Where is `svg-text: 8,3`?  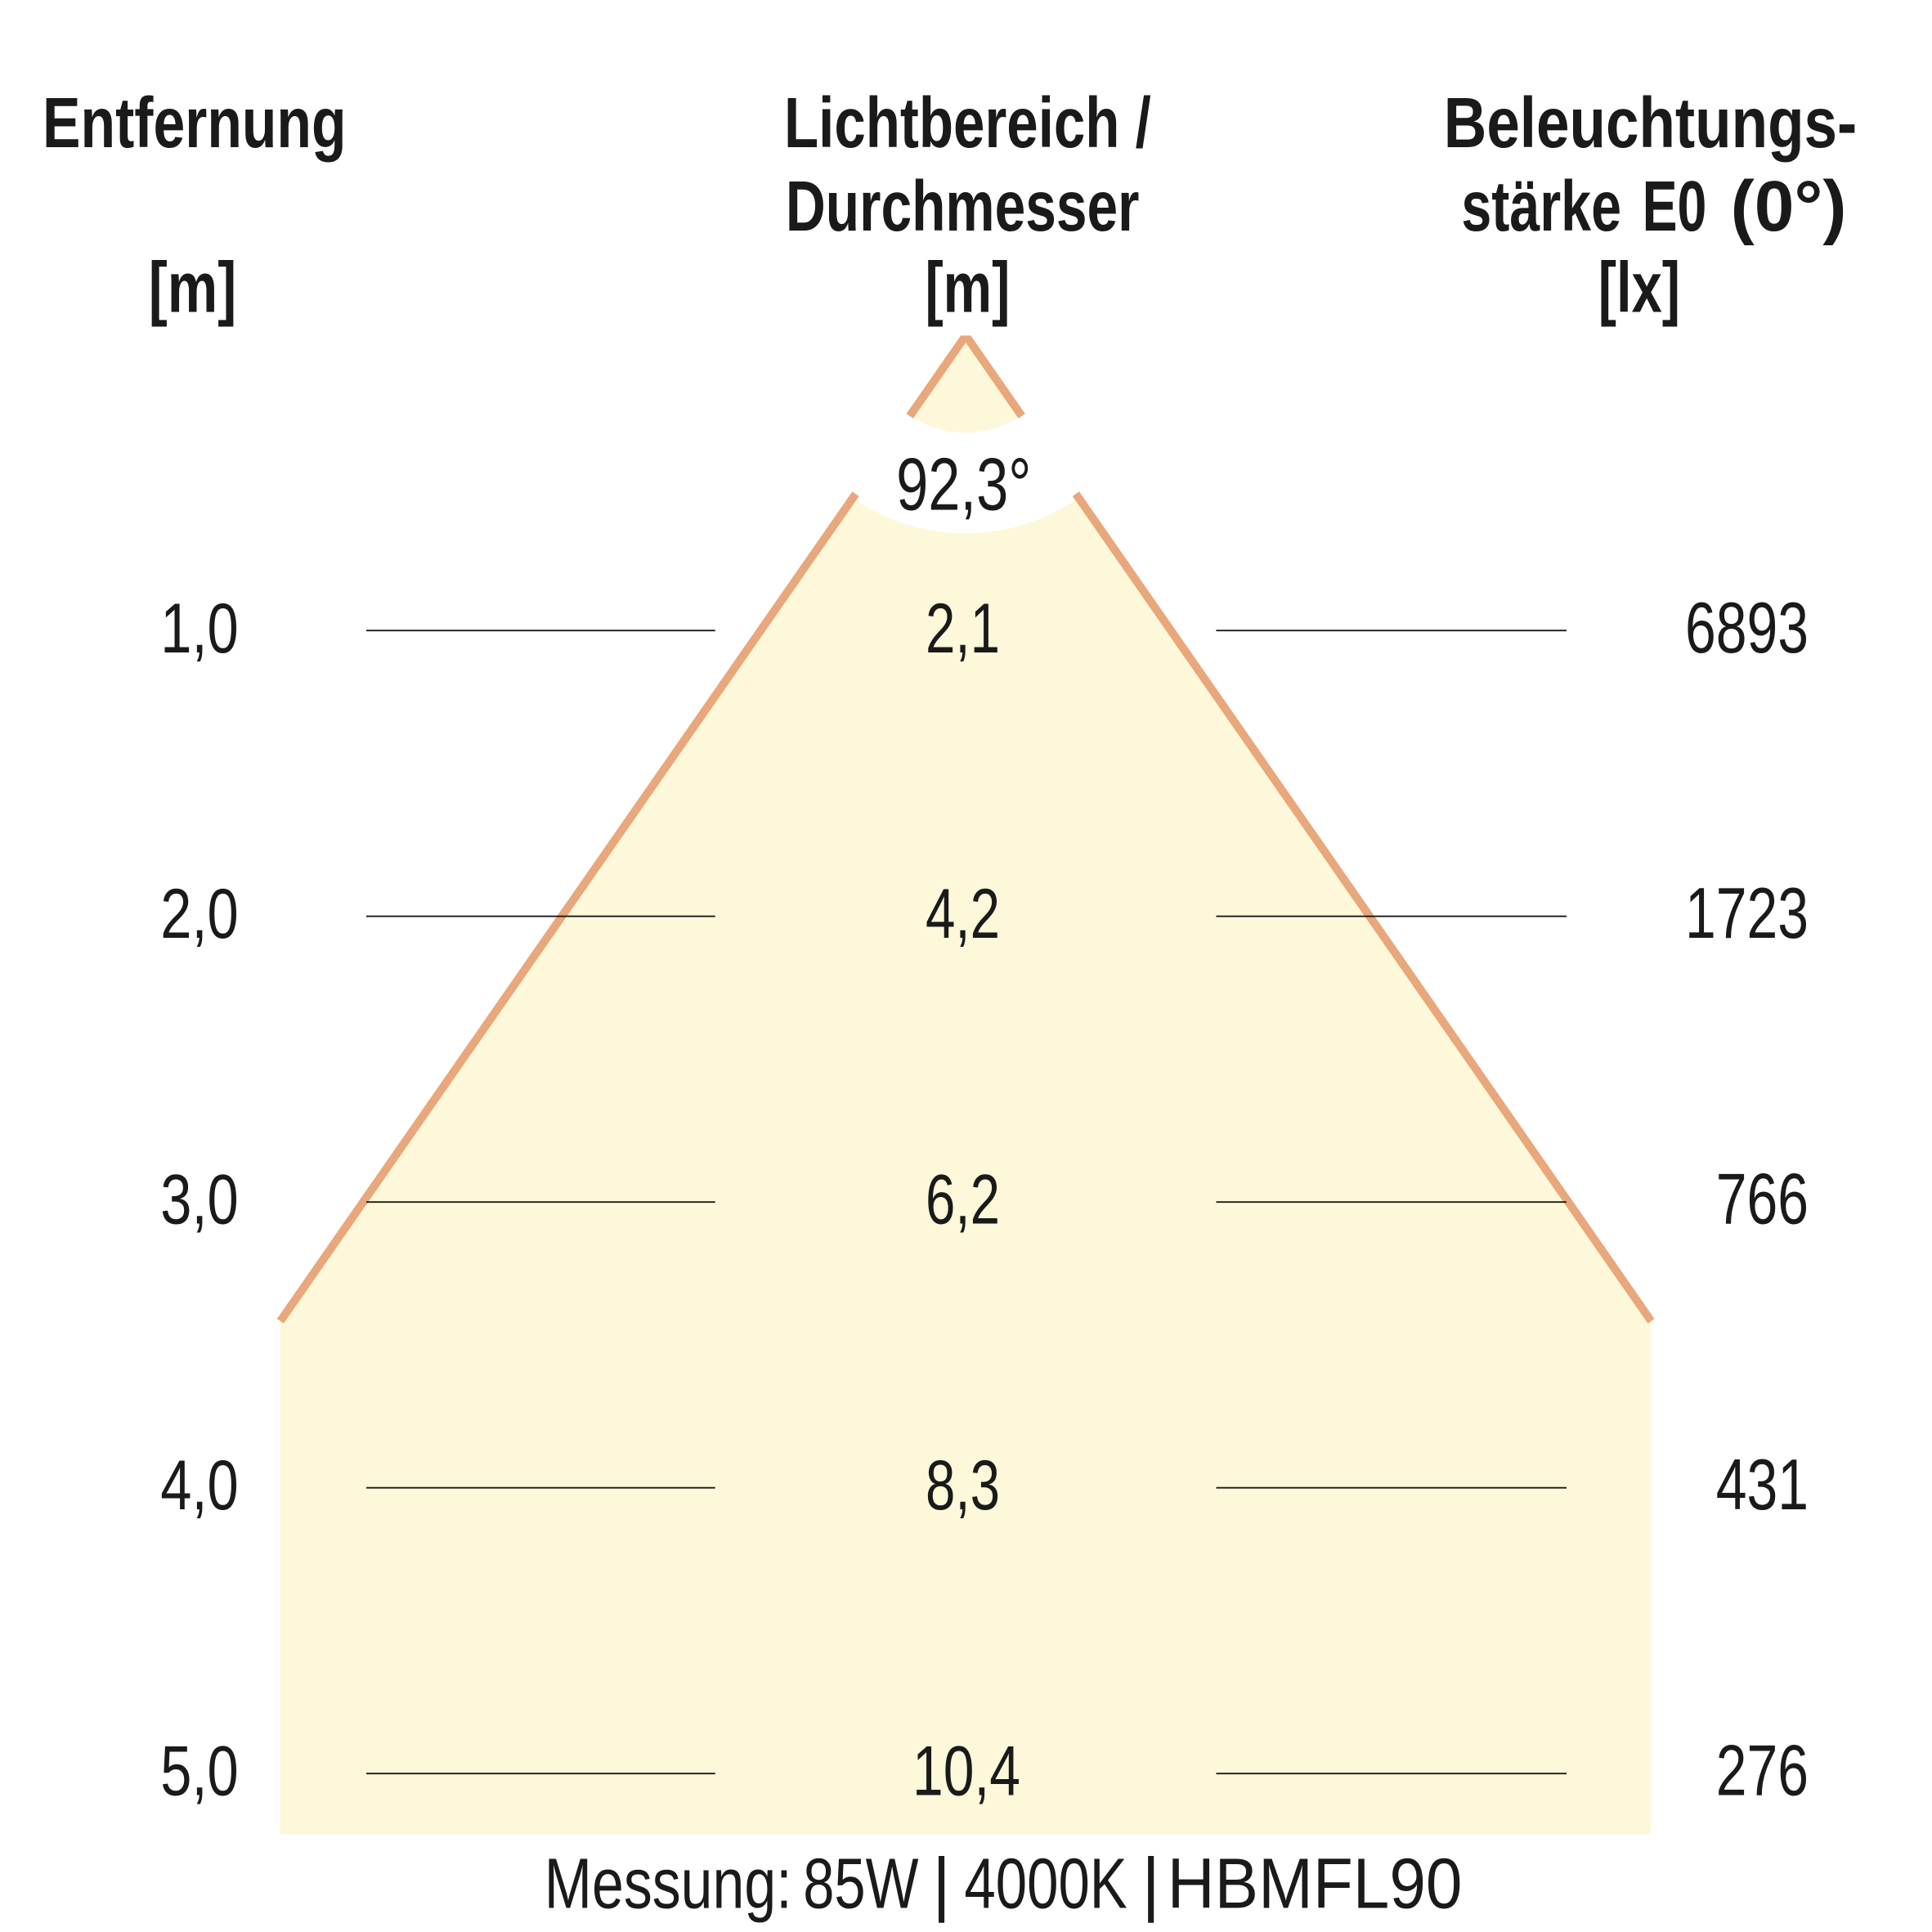 svg-text: 8,3 is located at coordinates (963, 1485).